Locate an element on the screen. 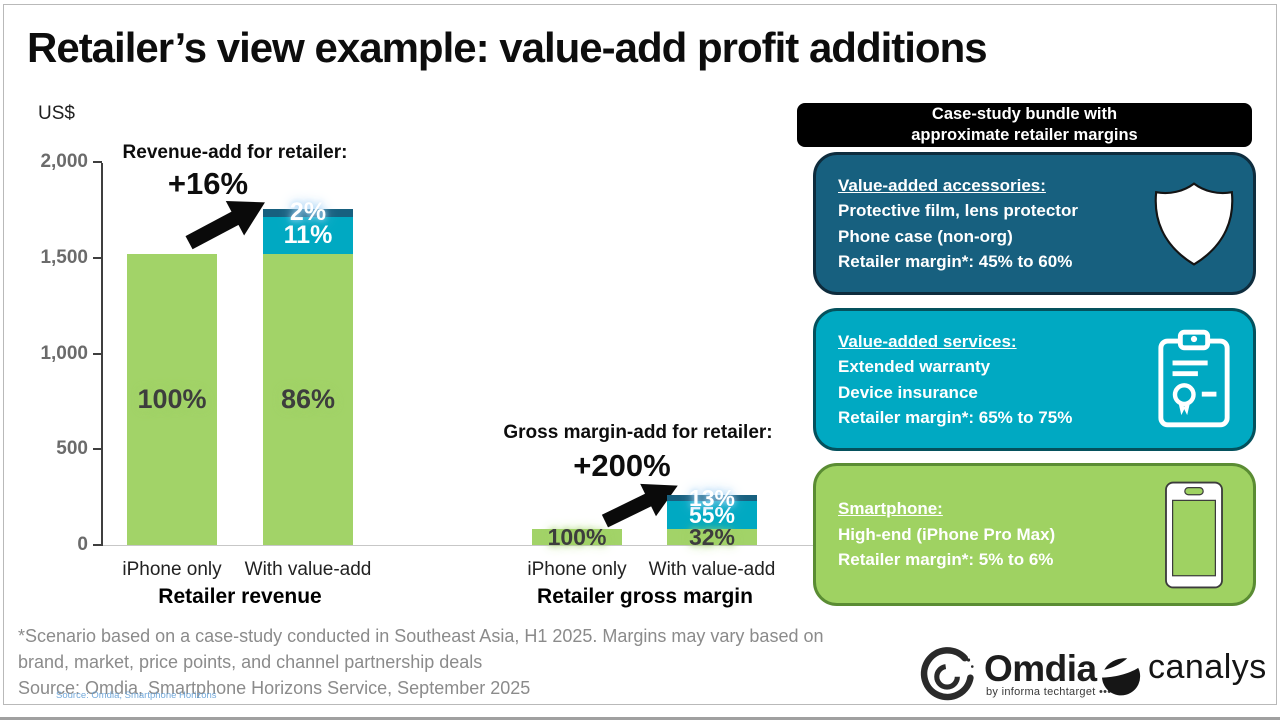 This screenshot has width=1280, height=720. y-axis-line is located at coordinates (102, 354).